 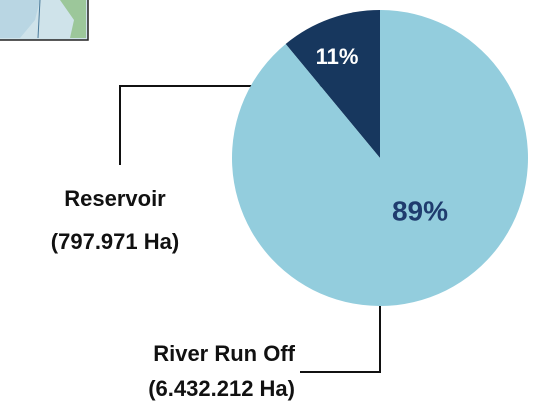 I want to click on category-detail: (797.971 Ha), so click(x=115, y=241).